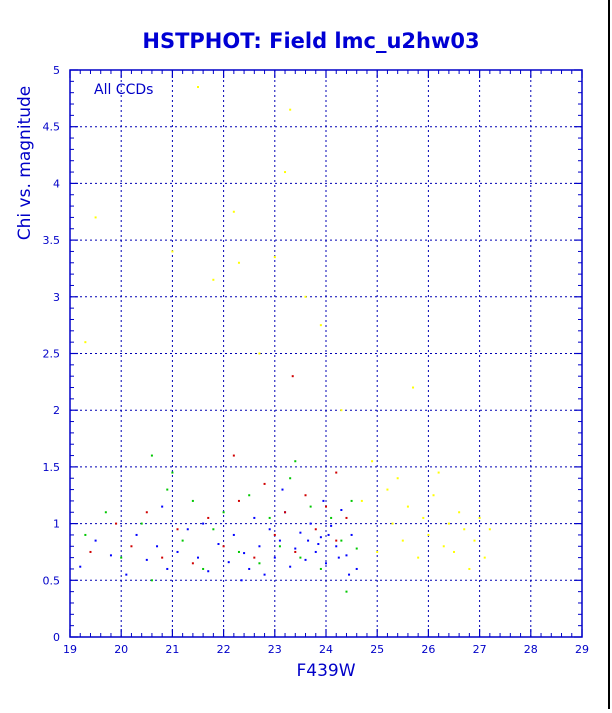 The width and height of the screenshot is (612, 713). I want to click on y-tick-label: 4, so click(56, 183).